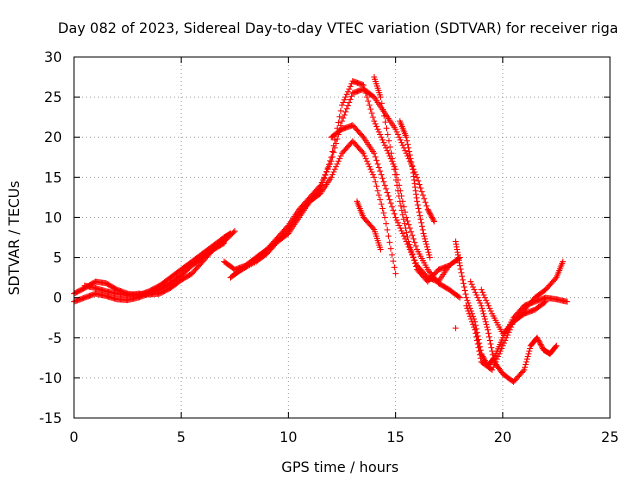 The width and height of the screenshot is (640, 480). I want to click on y-tick-label: -15, so click(50, 419).